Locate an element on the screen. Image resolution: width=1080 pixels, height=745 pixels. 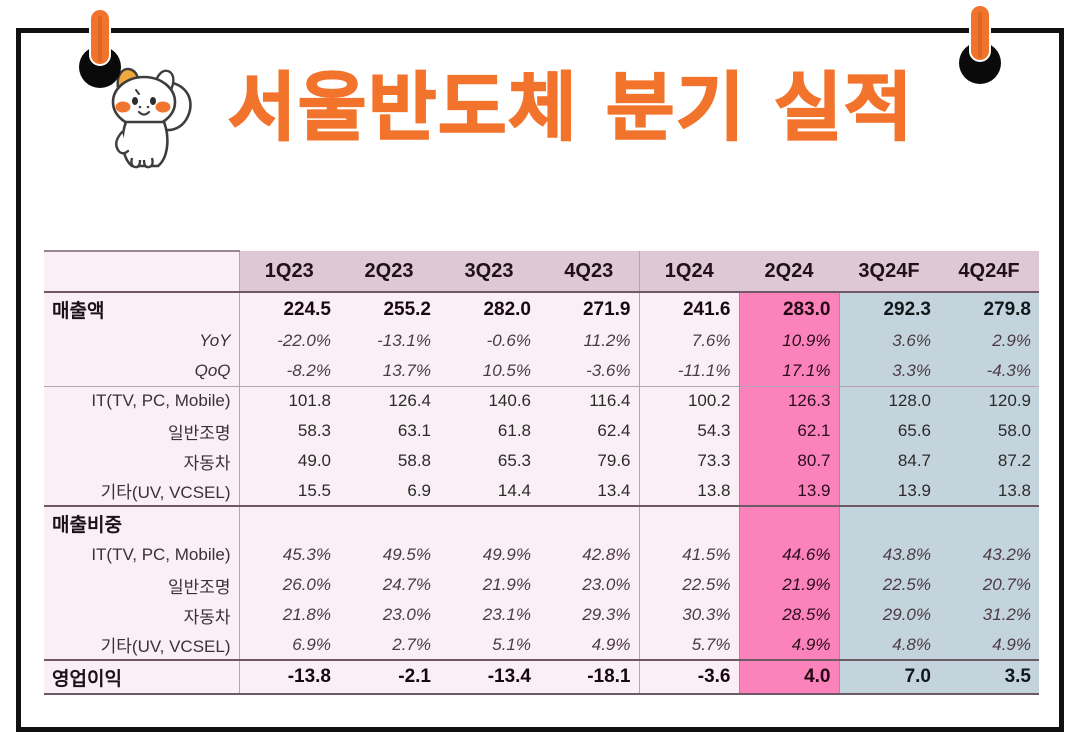
table-cell: -22.0% is located at coordinates (289, 341).